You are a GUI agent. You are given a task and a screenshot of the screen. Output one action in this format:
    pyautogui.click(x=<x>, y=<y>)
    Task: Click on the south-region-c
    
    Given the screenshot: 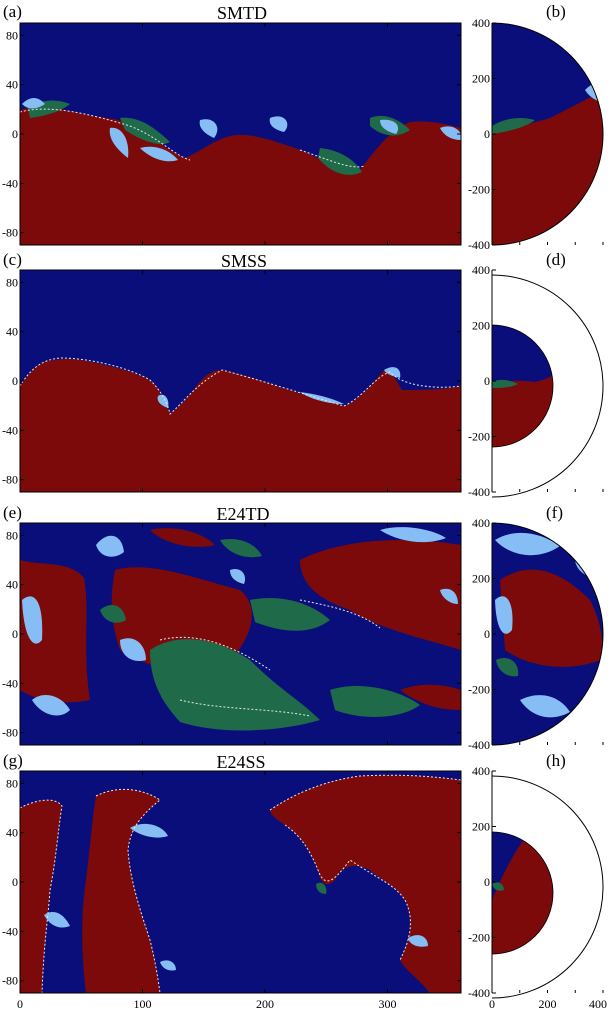 What is the action you would take?
    pyautogui.click(x=240, y=425)
    